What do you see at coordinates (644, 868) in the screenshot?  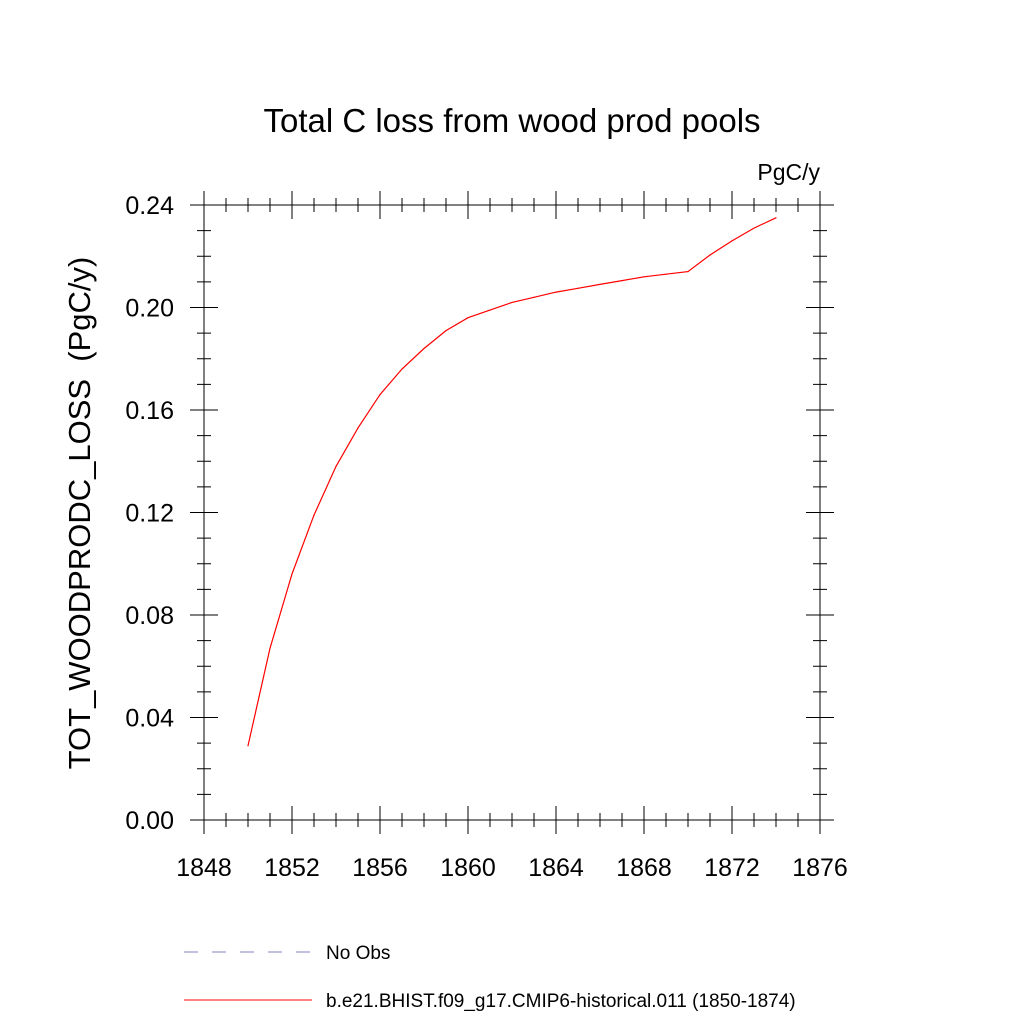 I see `x-tick-label: 1868` at bounding box center [644, 868].